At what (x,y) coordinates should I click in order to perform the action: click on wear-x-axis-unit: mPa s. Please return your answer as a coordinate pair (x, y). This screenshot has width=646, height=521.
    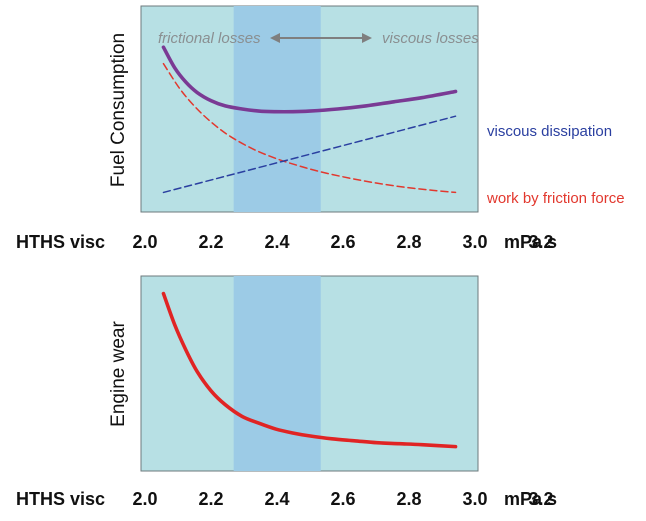
    Looking at the image, I should click on (530, 499).